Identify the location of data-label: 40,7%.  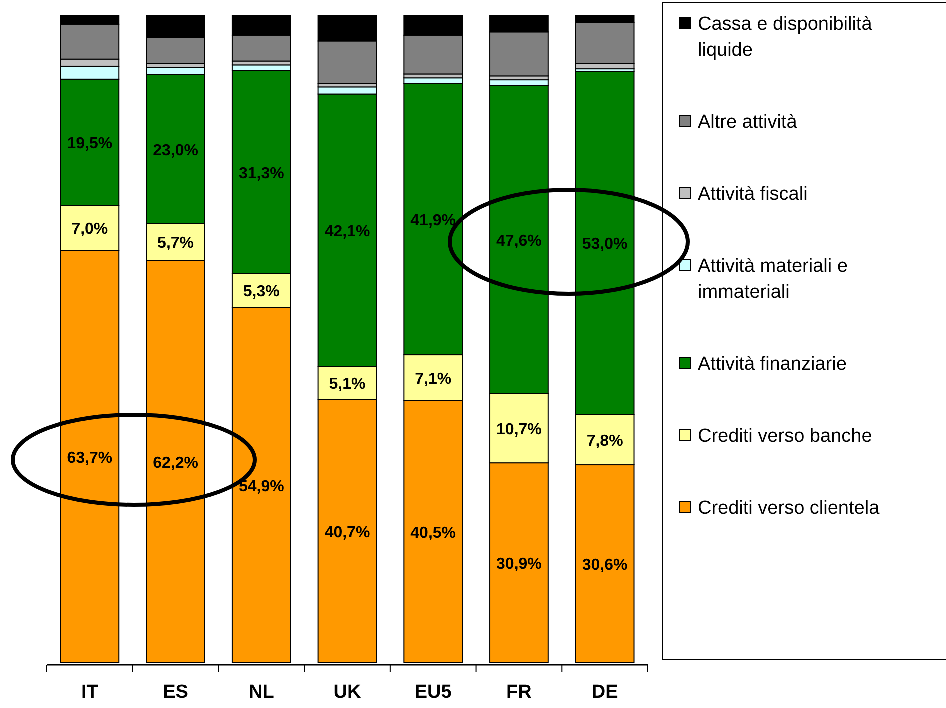
(347, 533).